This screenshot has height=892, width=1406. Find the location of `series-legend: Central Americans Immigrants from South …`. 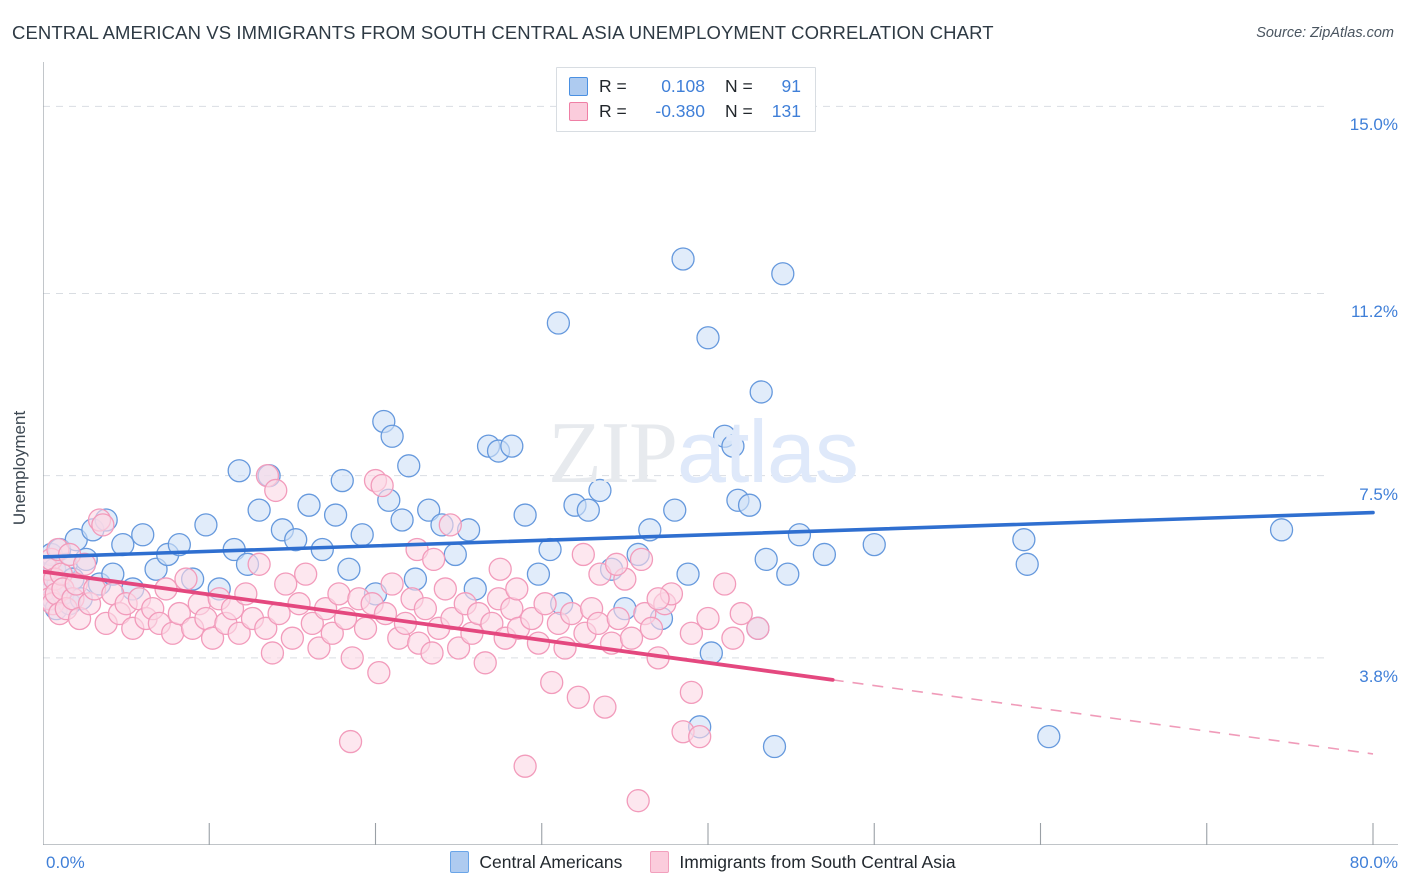

series-legend: Central Americans Immigrants from South … is located at coordinates (703, 862).